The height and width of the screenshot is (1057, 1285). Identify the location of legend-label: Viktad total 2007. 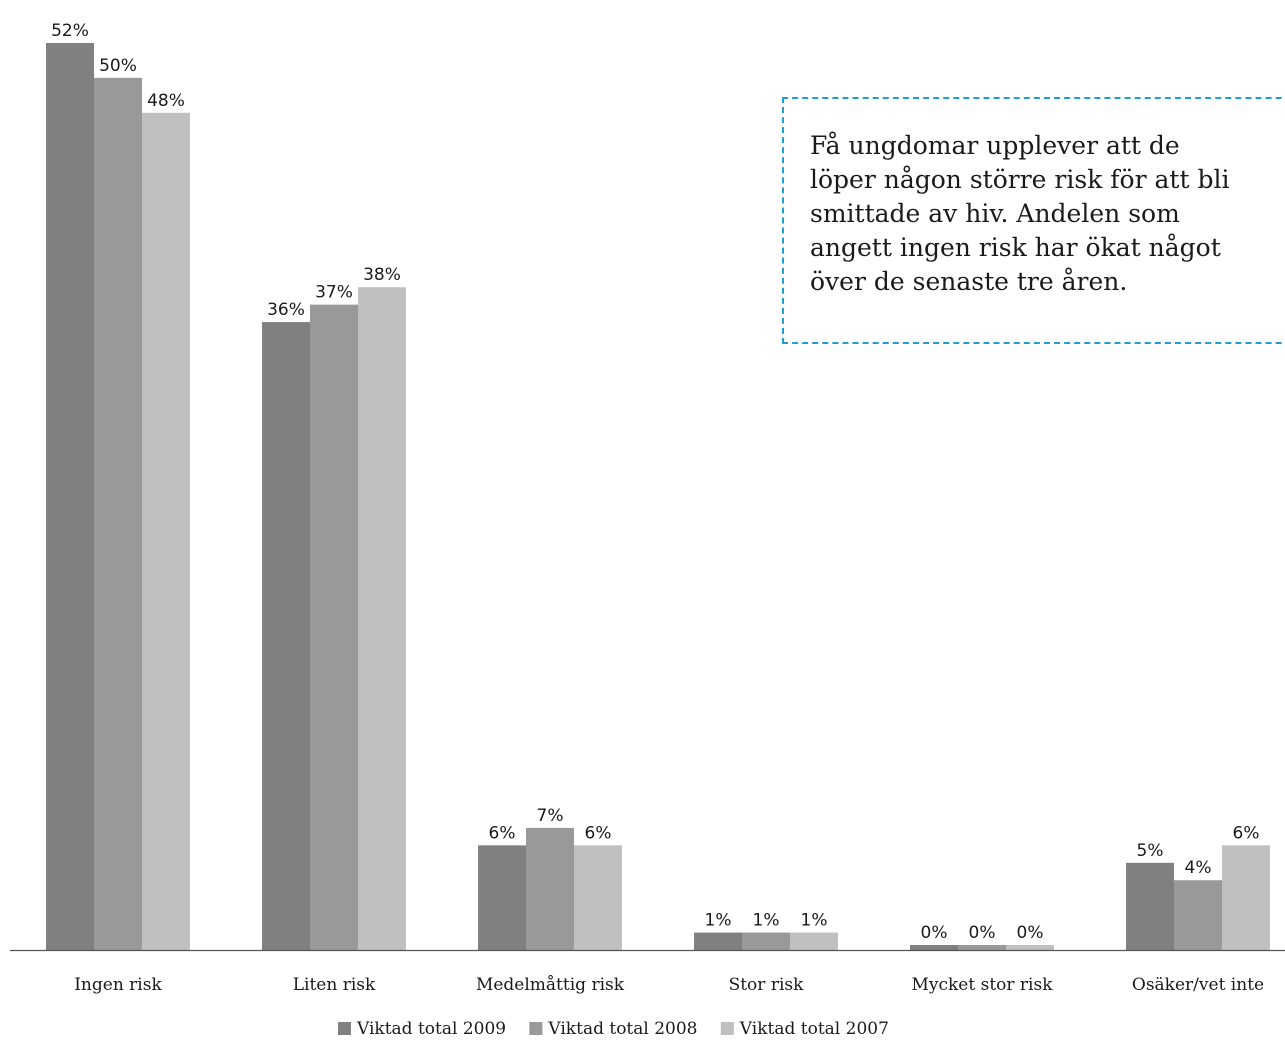
(814, 1029).